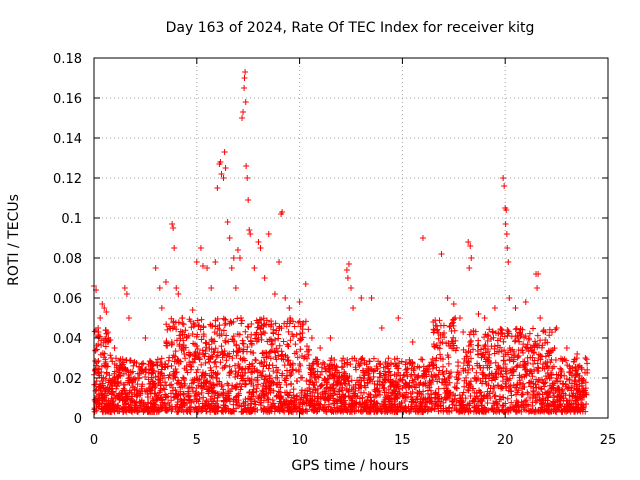  I want to click on x-tick-label: 10, so click(299, 440).